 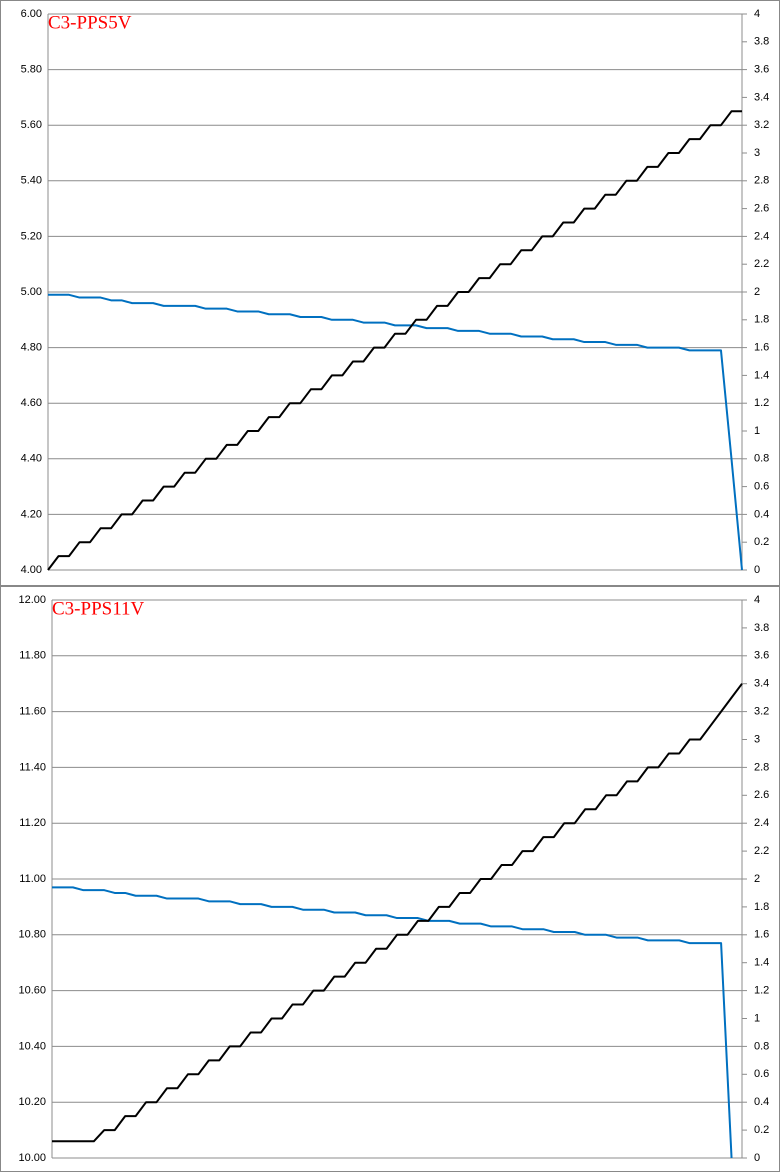 What do you see at coordinates (32, 879) in the screenshot?
I see `y-tick-label: 11.00` at bounding box center [32, 879].